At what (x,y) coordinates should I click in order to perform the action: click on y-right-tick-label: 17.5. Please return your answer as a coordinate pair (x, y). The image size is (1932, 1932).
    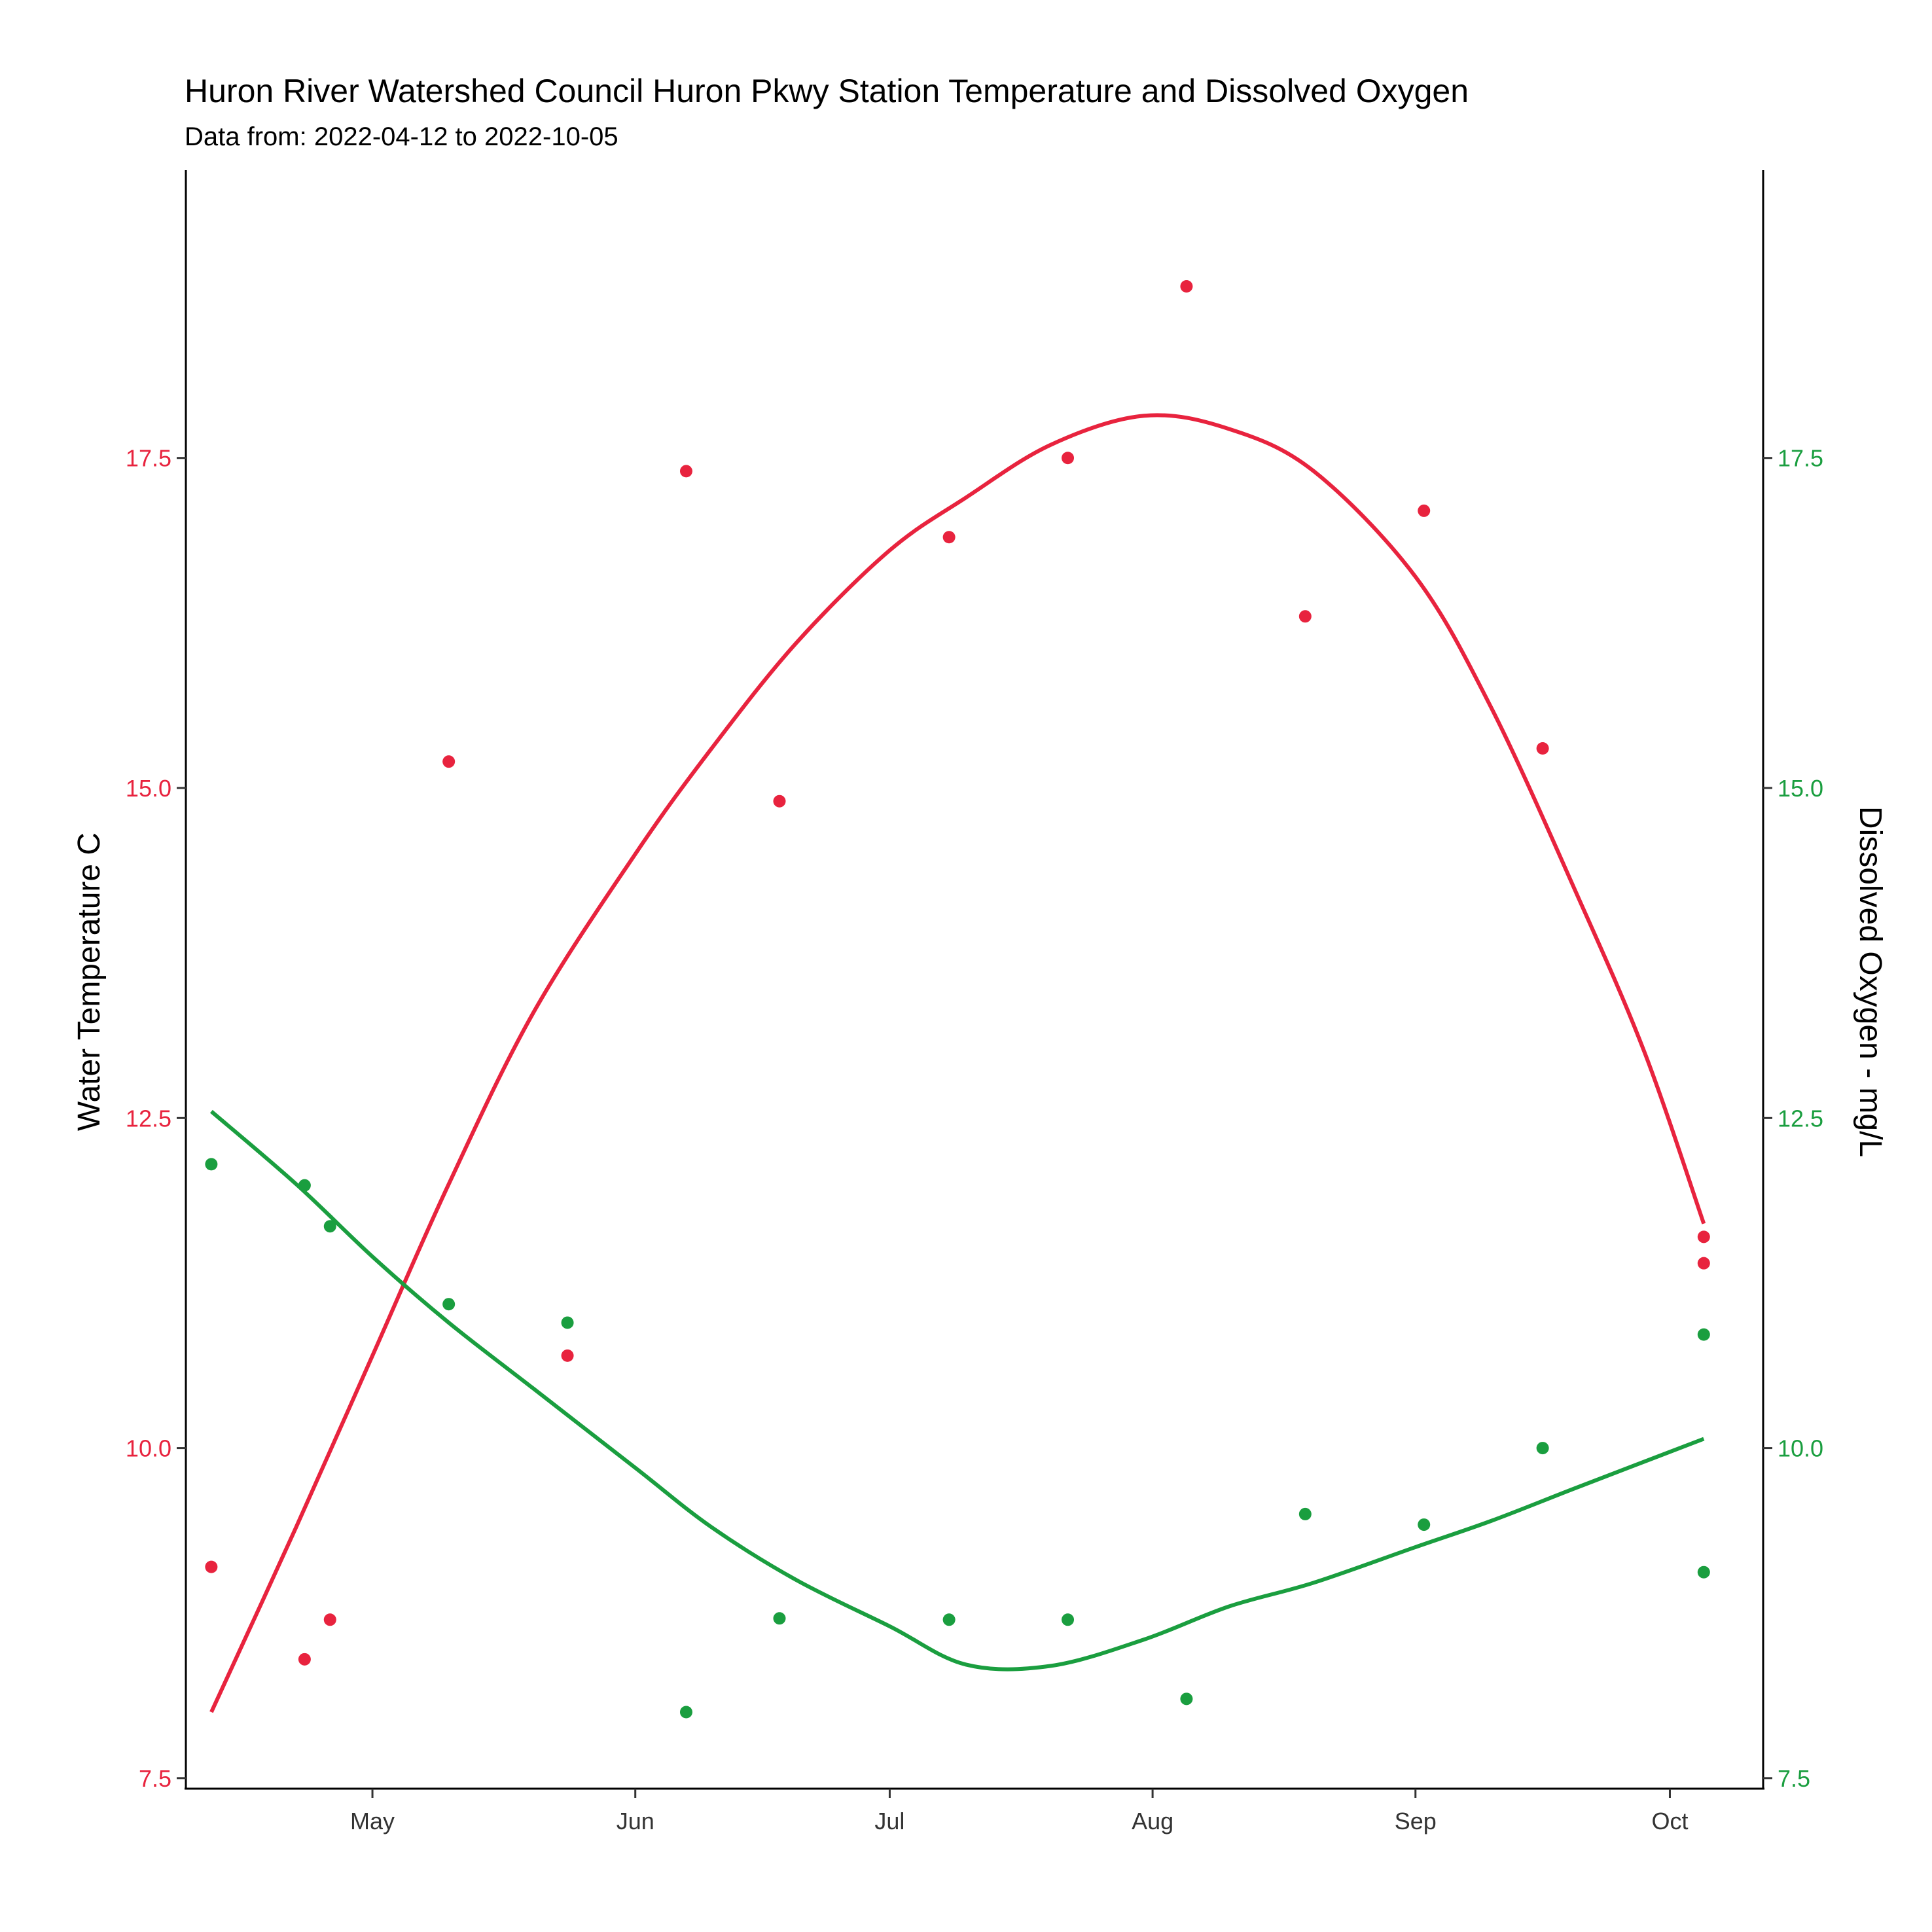
    Looking at the image, I should click on (1800, 458).